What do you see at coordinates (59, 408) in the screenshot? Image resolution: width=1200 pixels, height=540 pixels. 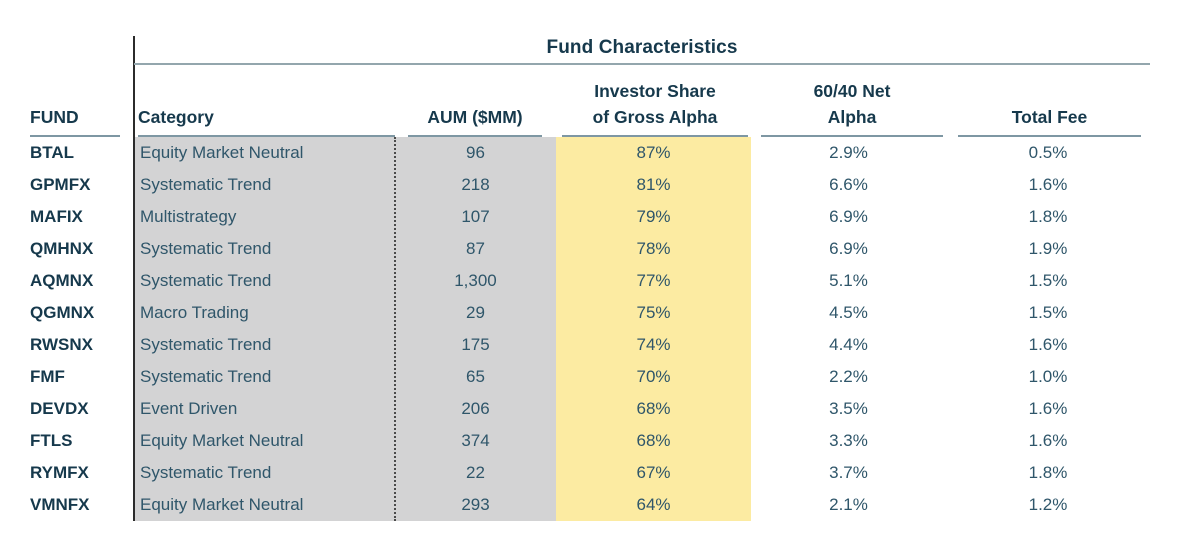 I see `fund-ticker: DEVDX` at bounding box center [59, 408].